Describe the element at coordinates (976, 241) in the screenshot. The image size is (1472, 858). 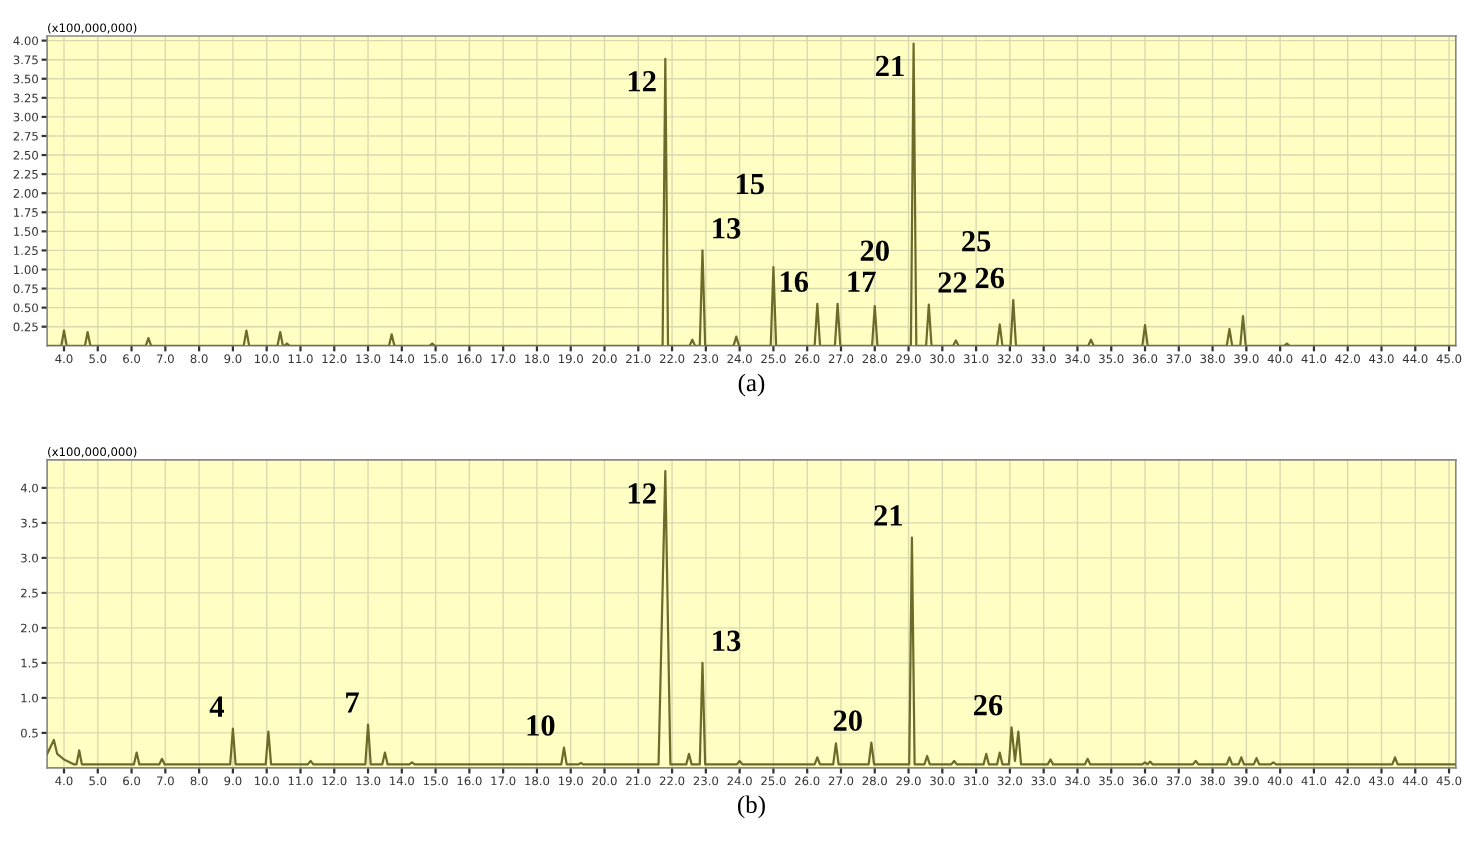
I see `annotation: 25` at that location.